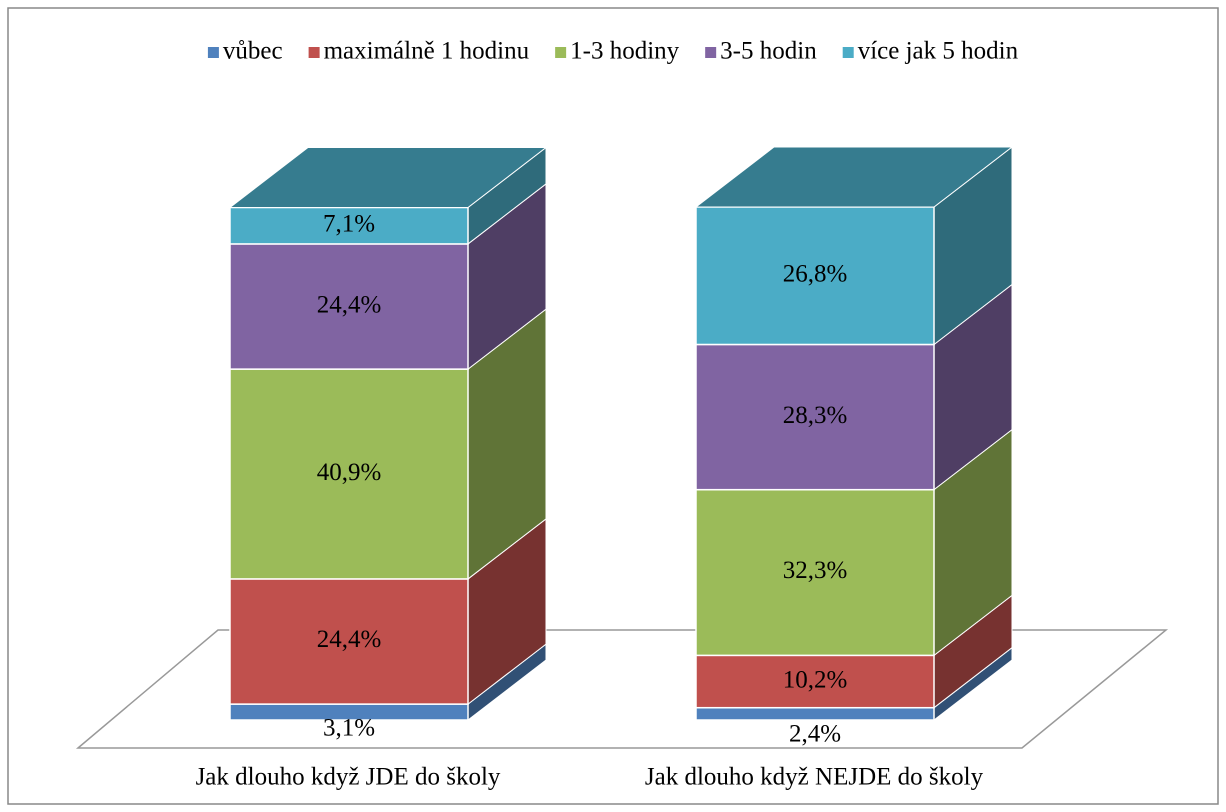  I want to click on legend-label: vůbec, so click(253, 51).